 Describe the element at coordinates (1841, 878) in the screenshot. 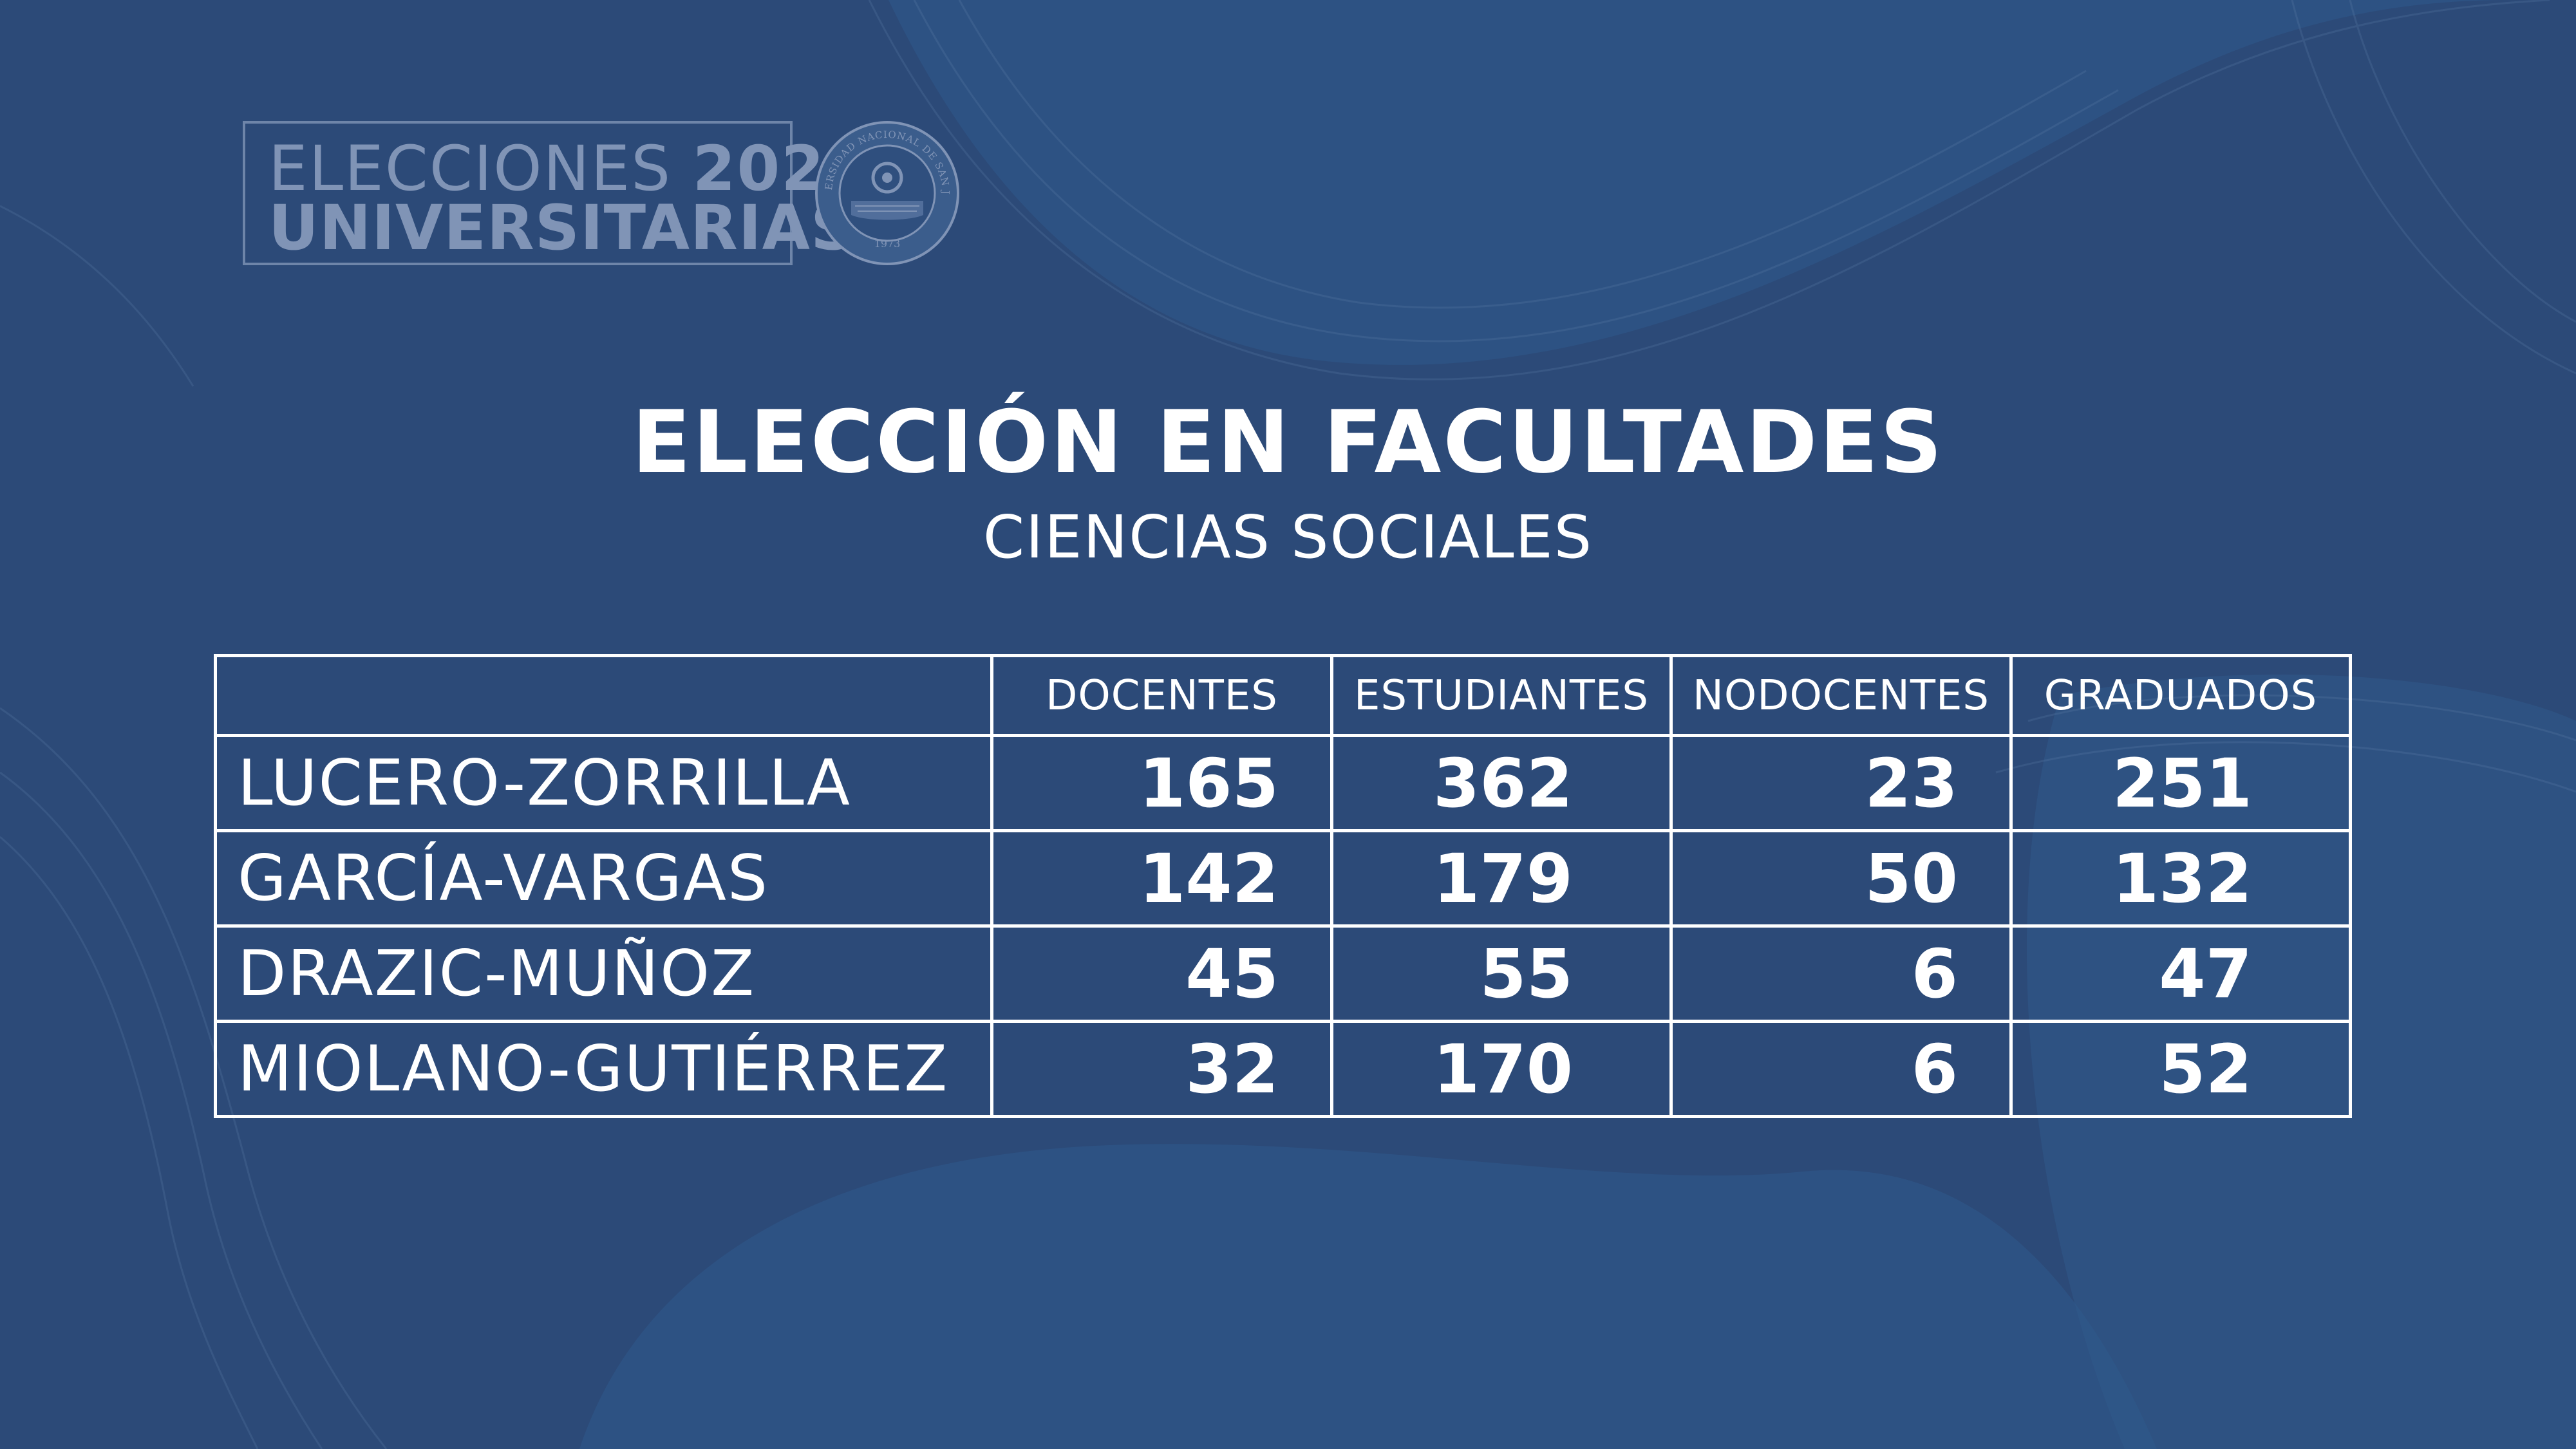

I see `nodocentes-votes: 50` at that location.